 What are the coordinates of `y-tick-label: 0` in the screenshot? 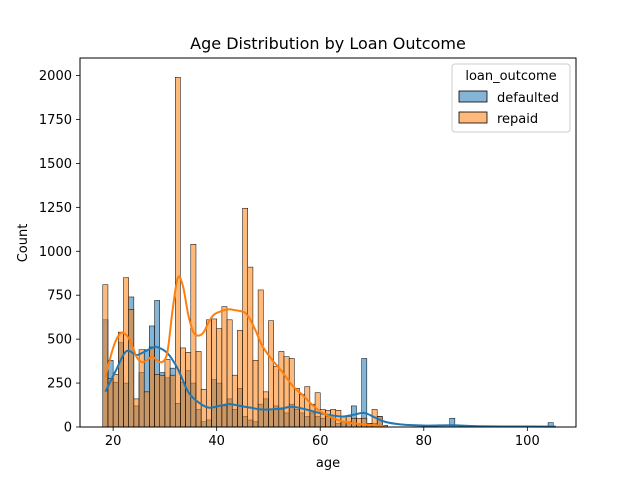 It's located at (68, 428).